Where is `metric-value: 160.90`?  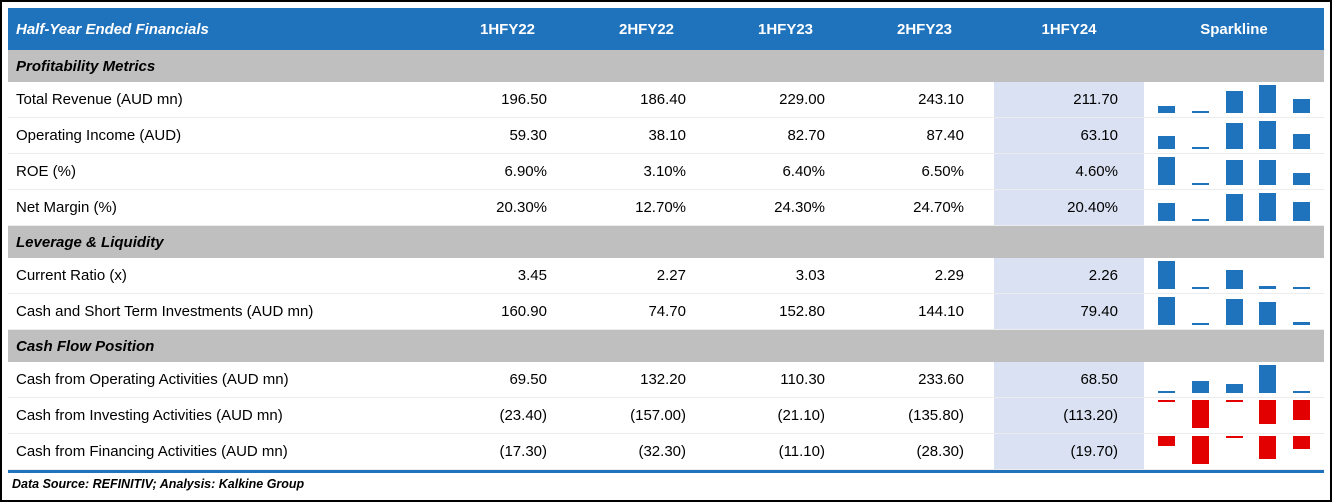
metric-value: 160.90 is located at coordinates (524, 311).